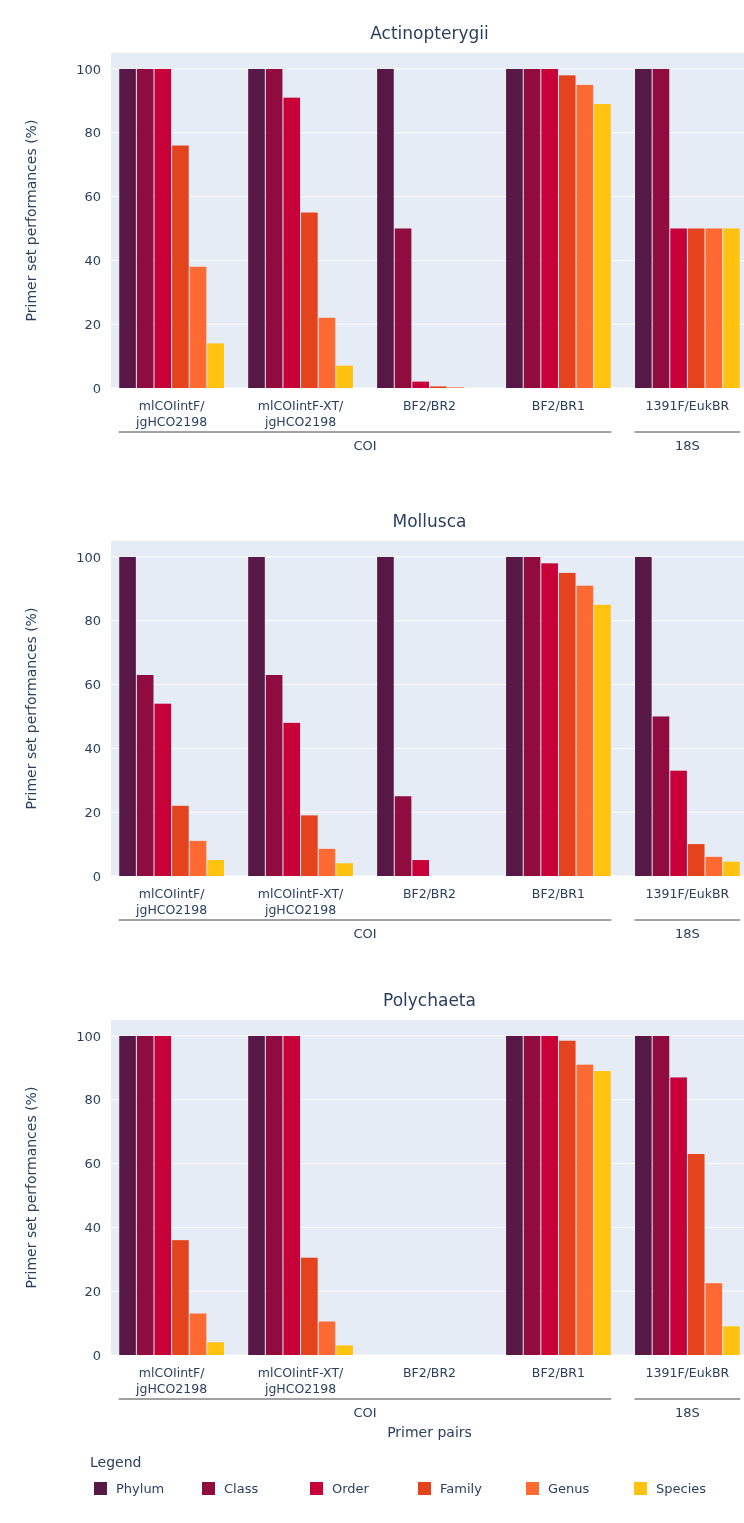 This screenshot has height=1523, width=744. Describe the element at coordinates (681, 1488) in the screenshot. I see `legend-label: Species` at that location.